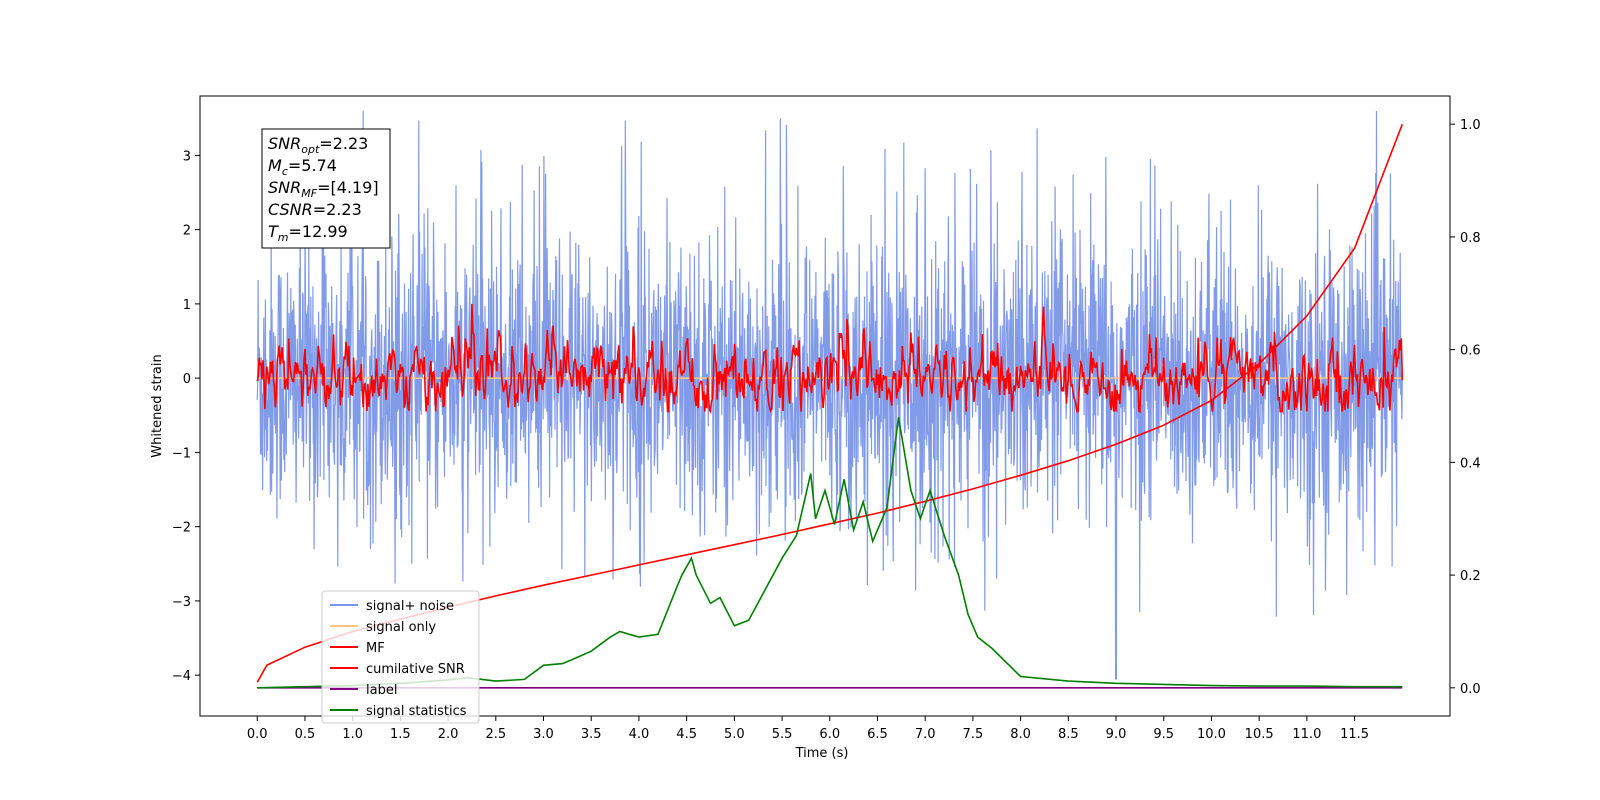 This screenshot has height=800, width=1600. Describe the element at coordinates (1470, 689) in the screenshot. I see `y-right-tick-label: 0.0` at that location.